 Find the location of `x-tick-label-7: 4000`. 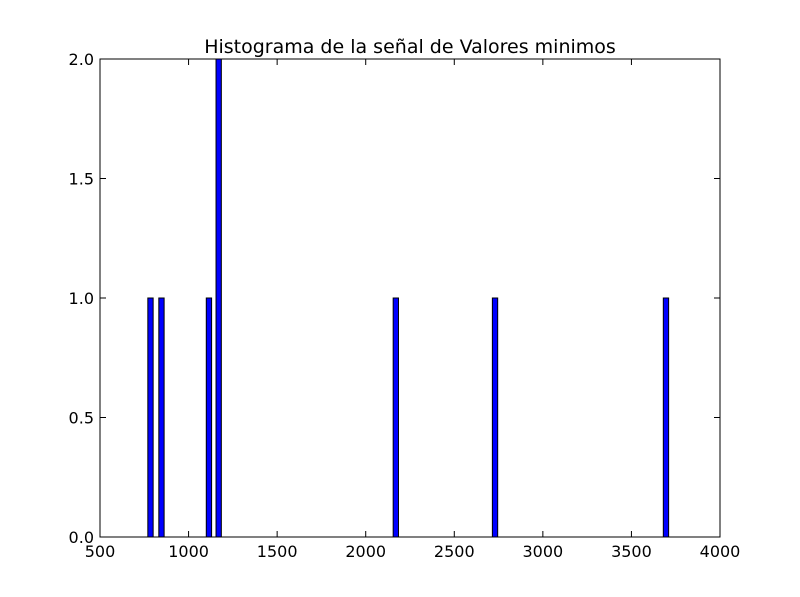

x-tick-label-7: 4000 is located at coordinates (720, 551).